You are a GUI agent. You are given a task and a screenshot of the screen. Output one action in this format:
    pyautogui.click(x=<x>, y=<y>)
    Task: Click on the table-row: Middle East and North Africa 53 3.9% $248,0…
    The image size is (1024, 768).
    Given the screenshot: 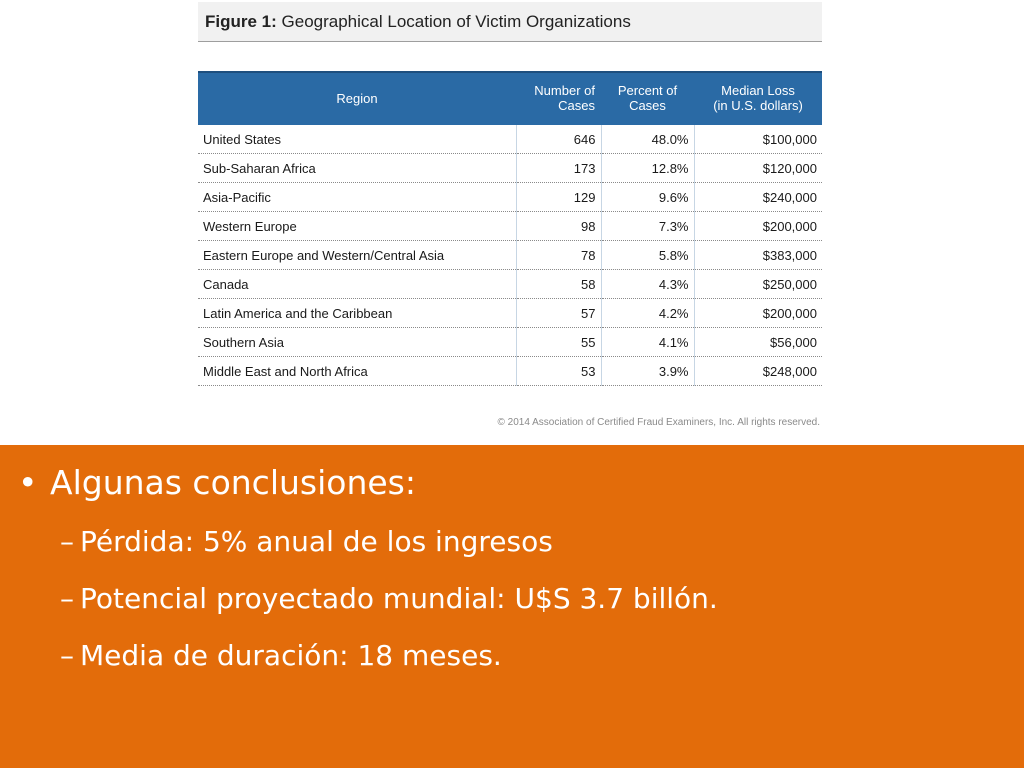 What is the action you would take?
    pyautogui.click(x=510, y=371)
    